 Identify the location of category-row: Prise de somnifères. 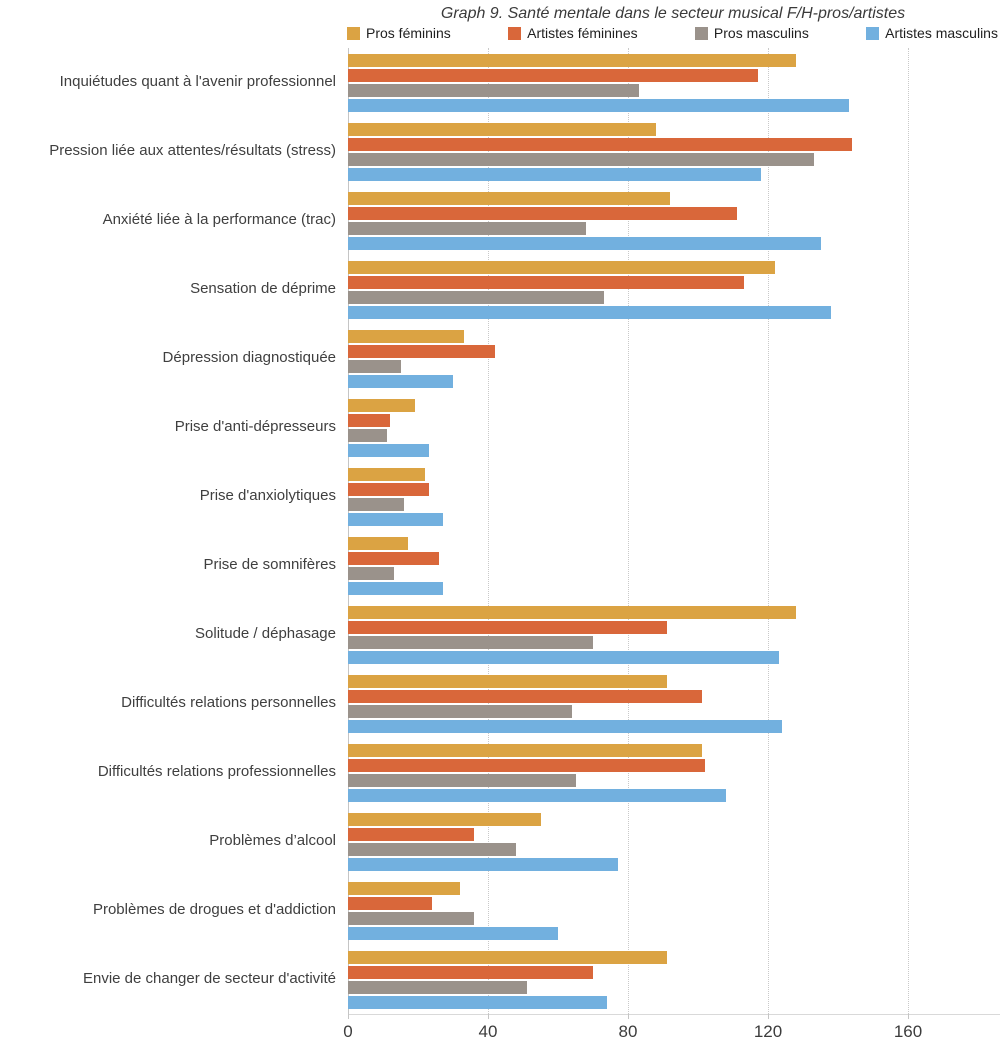
(500, 565).